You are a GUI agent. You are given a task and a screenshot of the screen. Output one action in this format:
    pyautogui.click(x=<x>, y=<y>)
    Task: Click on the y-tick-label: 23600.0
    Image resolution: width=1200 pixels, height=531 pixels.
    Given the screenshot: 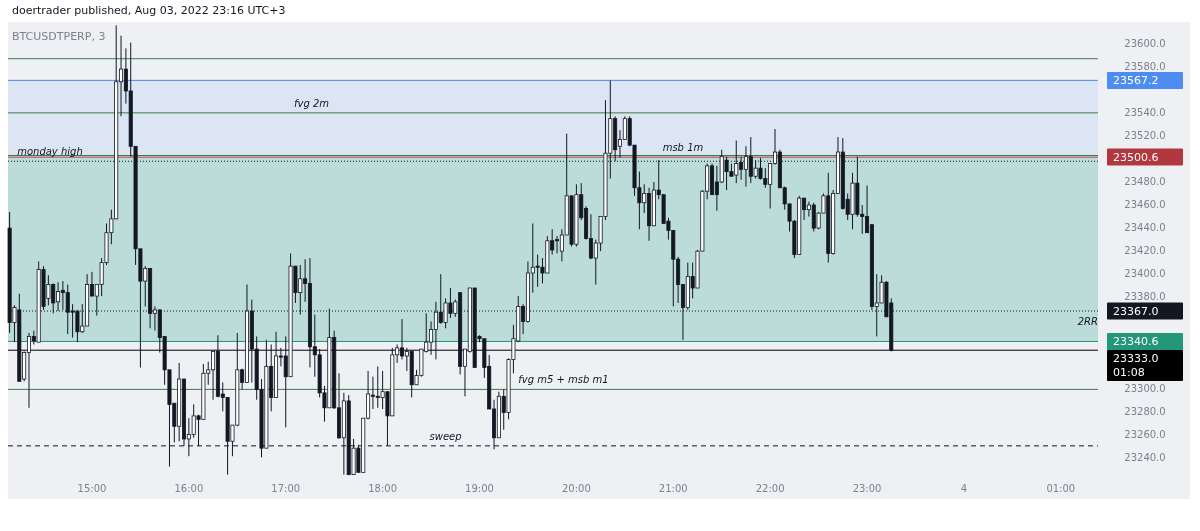 What is the action you would take?
    pyautogui.click(x=1145, y=43)
    